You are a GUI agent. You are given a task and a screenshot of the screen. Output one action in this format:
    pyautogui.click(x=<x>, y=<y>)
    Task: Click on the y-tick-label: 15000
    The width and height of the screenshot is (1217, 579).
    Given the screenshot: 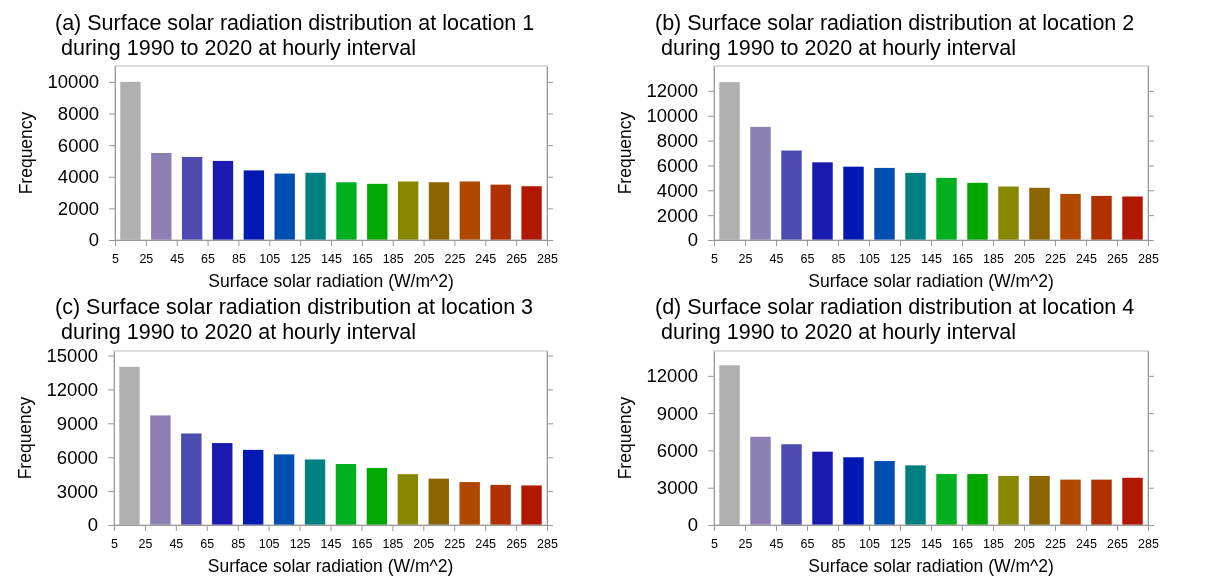 What is the action you would take?
    pyautogui.click(x=72, y=355)
    